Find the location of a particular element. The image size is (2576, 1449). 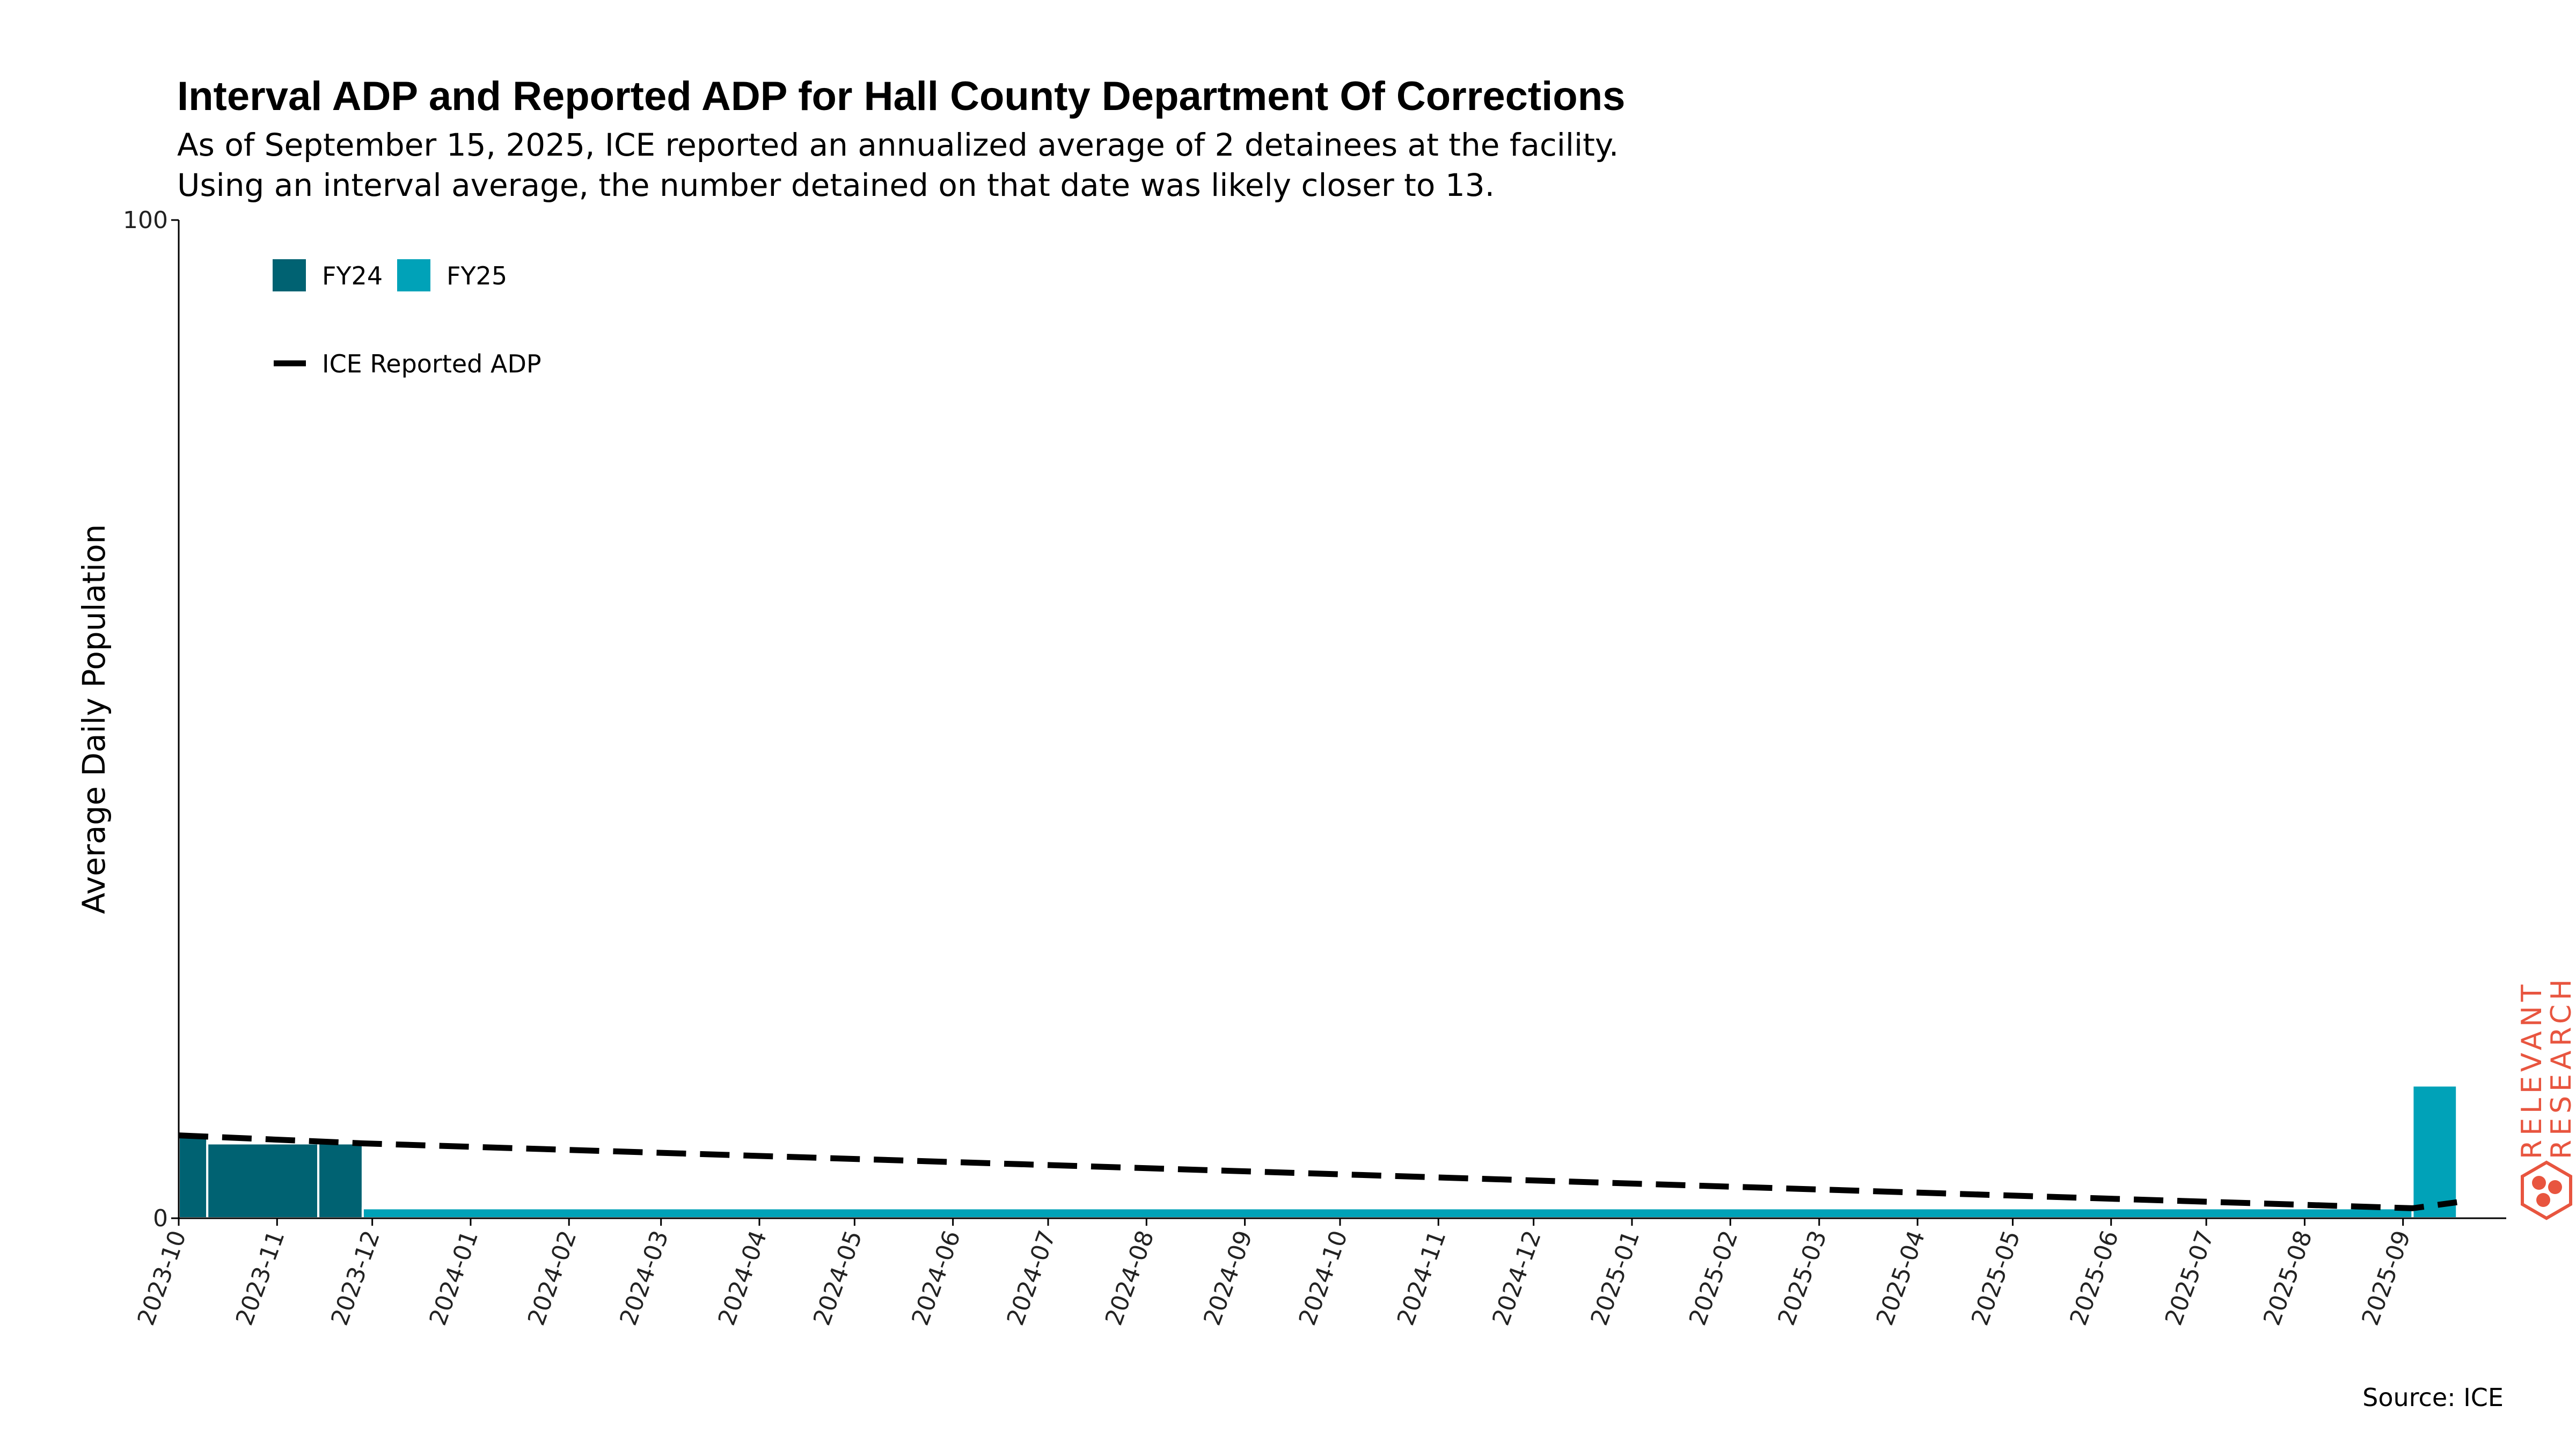

x-tick-label-4: 2024-02 is located at coordinates (552, 1278).